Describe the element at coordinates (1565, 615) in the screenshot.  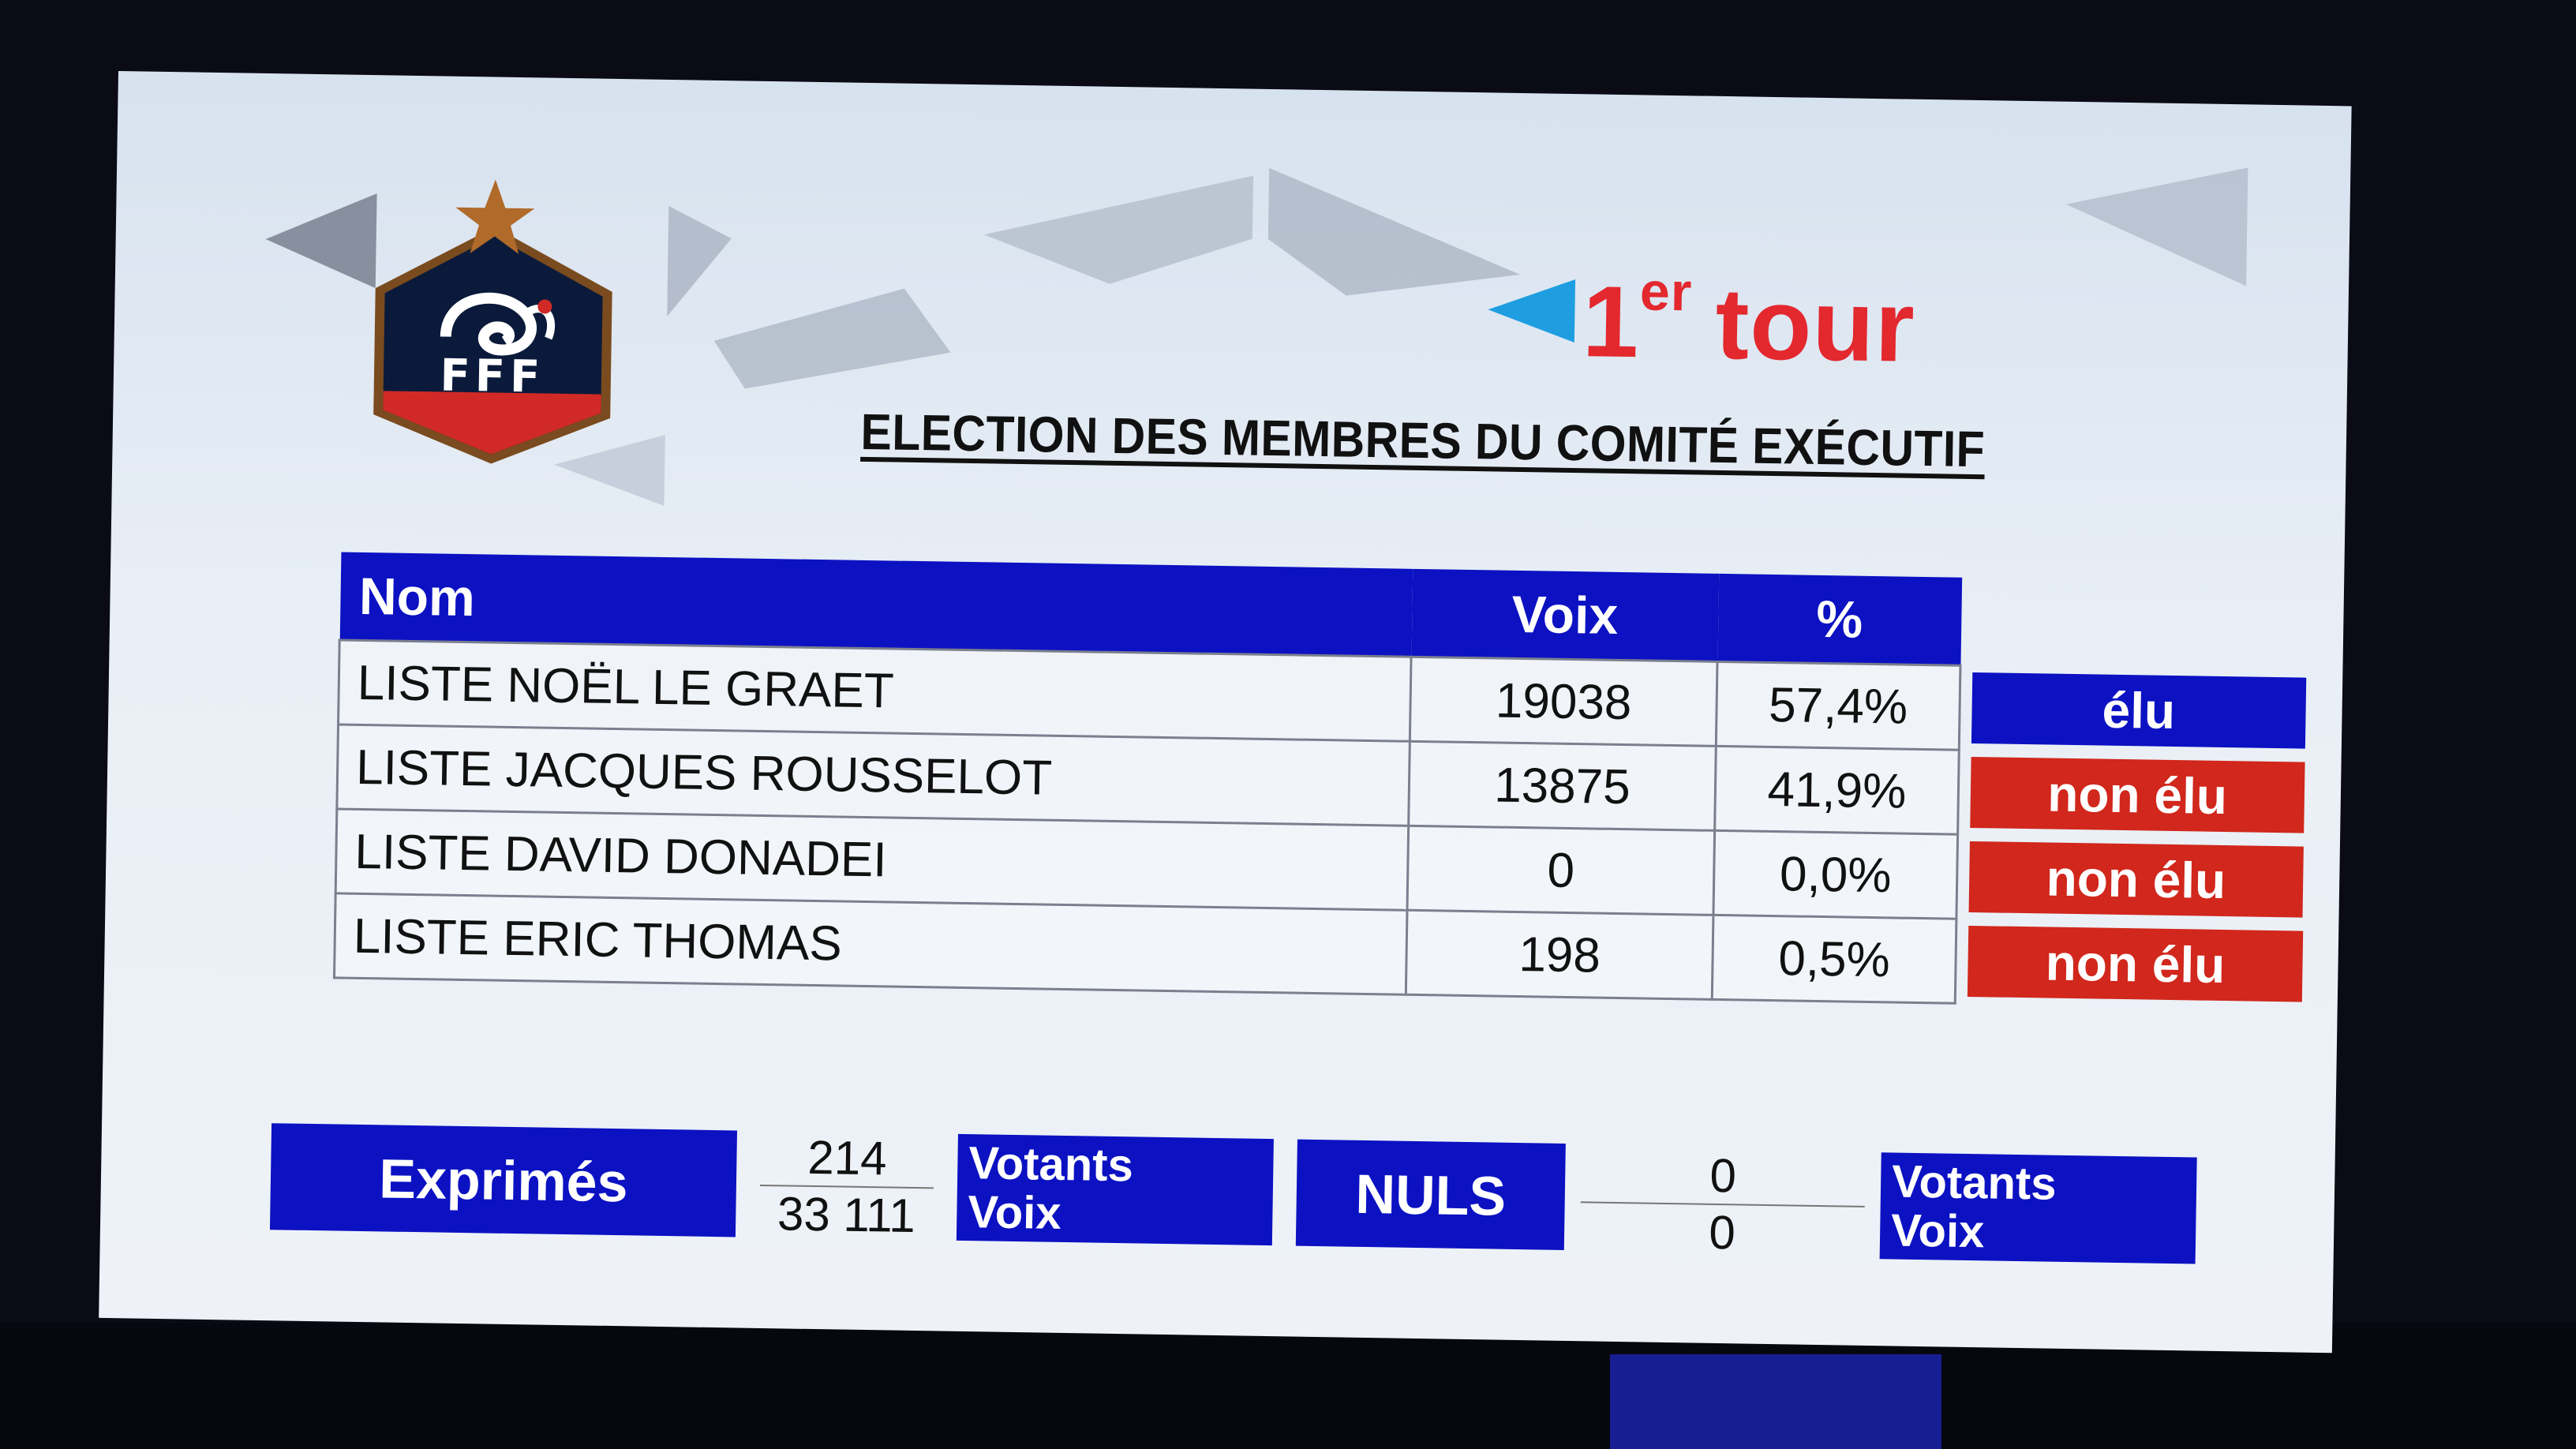
I see `column-header-votes: Voix` at that location.